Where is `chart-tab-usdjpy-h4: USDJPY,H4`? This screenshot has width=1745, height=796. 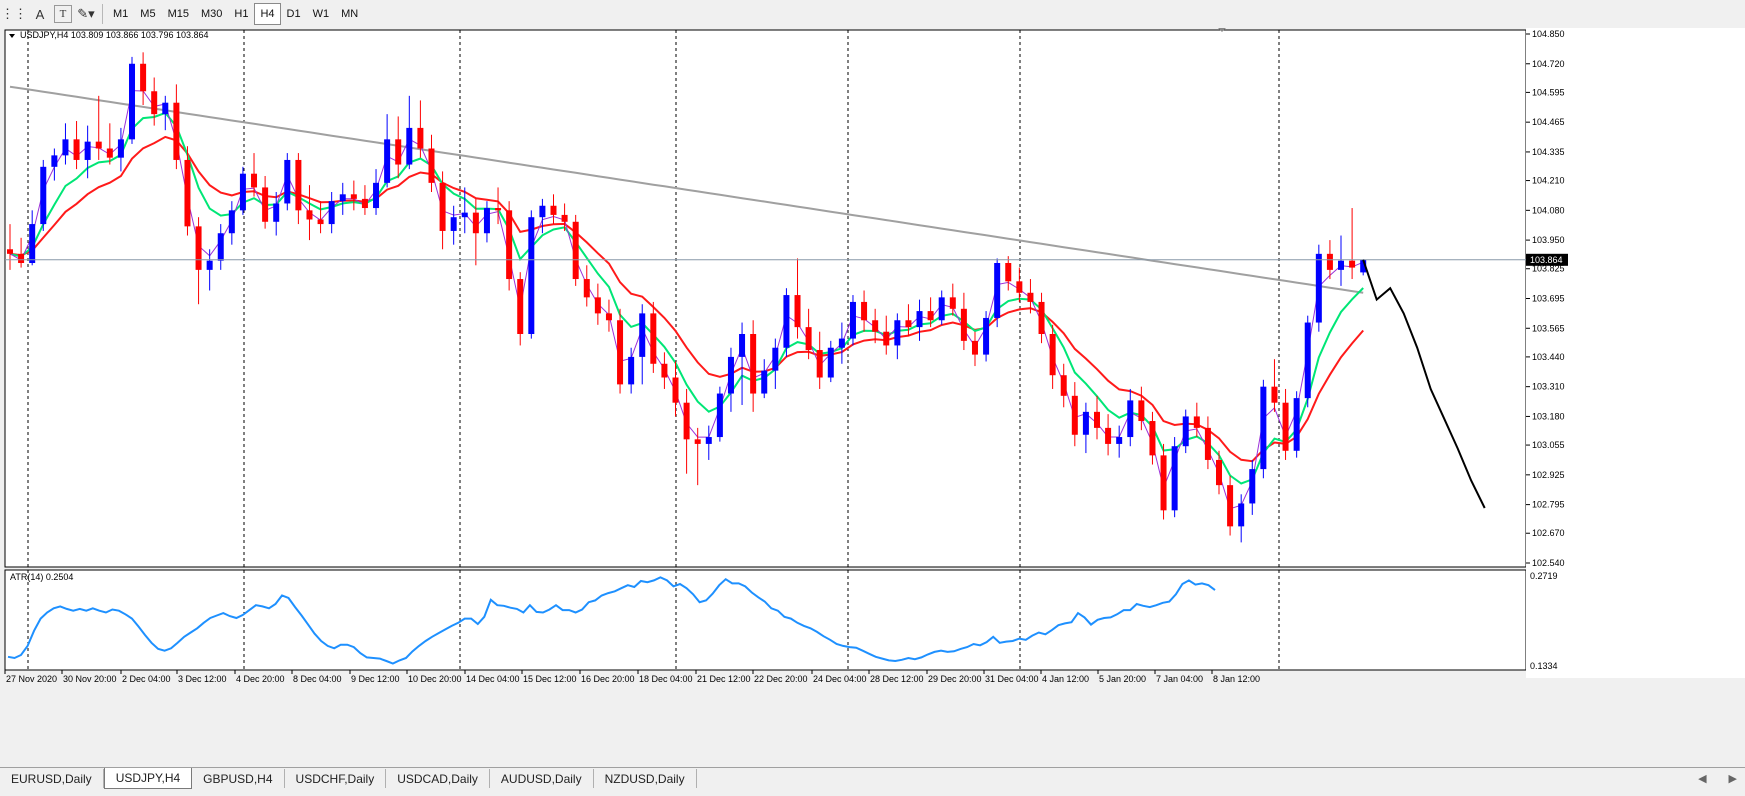 chart-tab-usdjpy-h4: USDJPY,H4 is located at coordinates (148, 778).